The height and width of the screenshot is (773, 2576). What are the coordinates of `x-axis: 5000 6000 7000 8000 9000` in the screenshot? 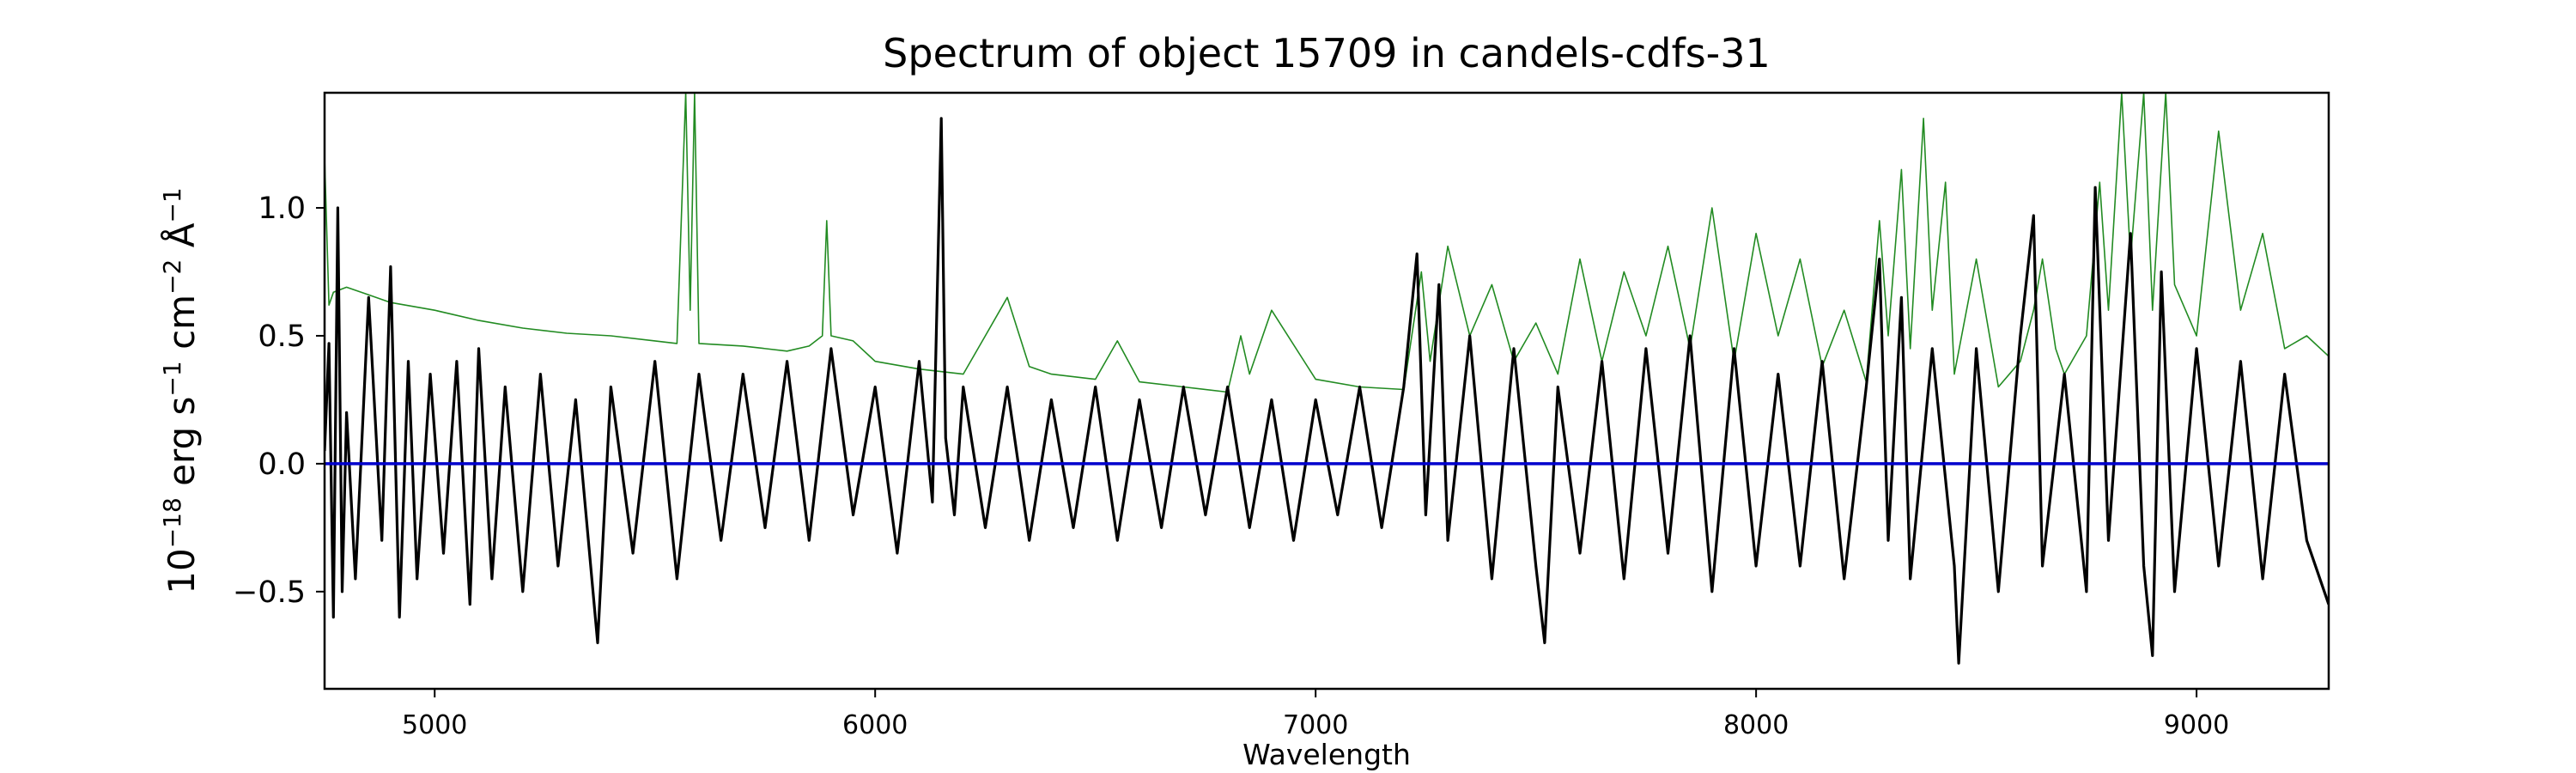 It's located at (1316, 714).